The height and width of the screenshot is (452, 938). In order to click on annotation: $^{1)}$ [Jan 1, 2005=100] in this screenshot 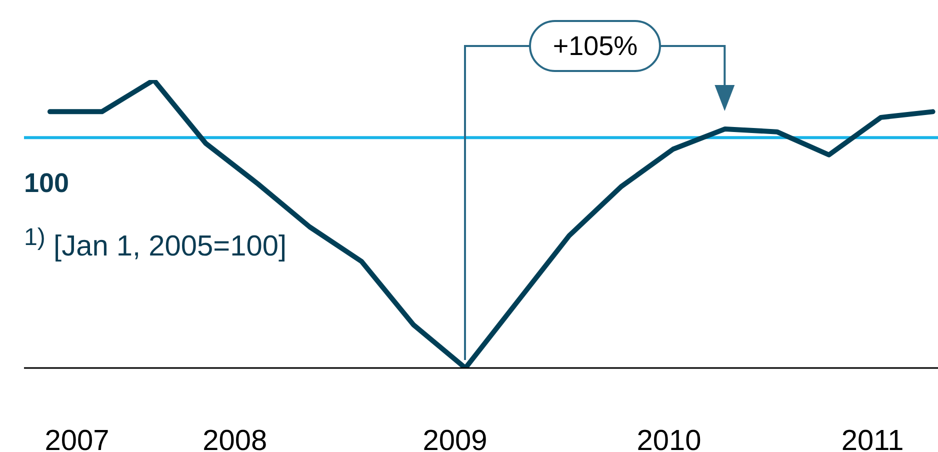, I will do `click(155, 244)`.